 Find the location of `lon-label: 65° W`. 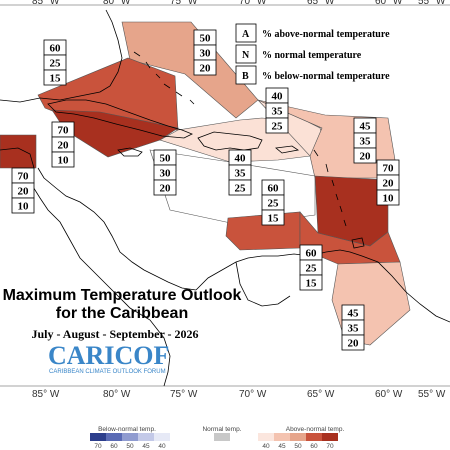

lon-label: 65° W is located at coordinates (321, 3).